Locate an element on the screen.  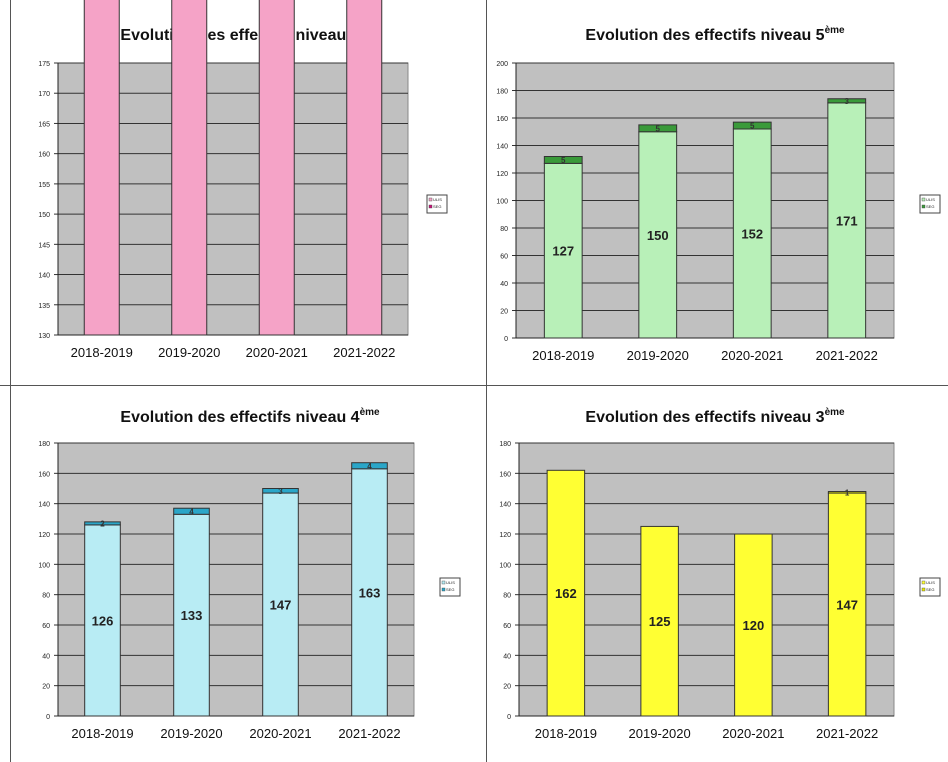
legend: ULIS SEG is located at coordinates (930, 204).